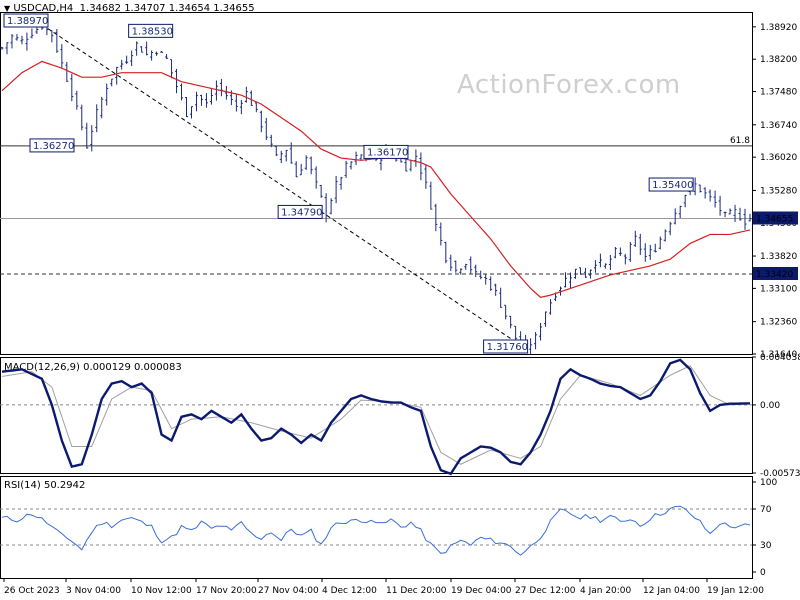  I want to click on price-y-tick-label: 1.37480, so click(778, 93).